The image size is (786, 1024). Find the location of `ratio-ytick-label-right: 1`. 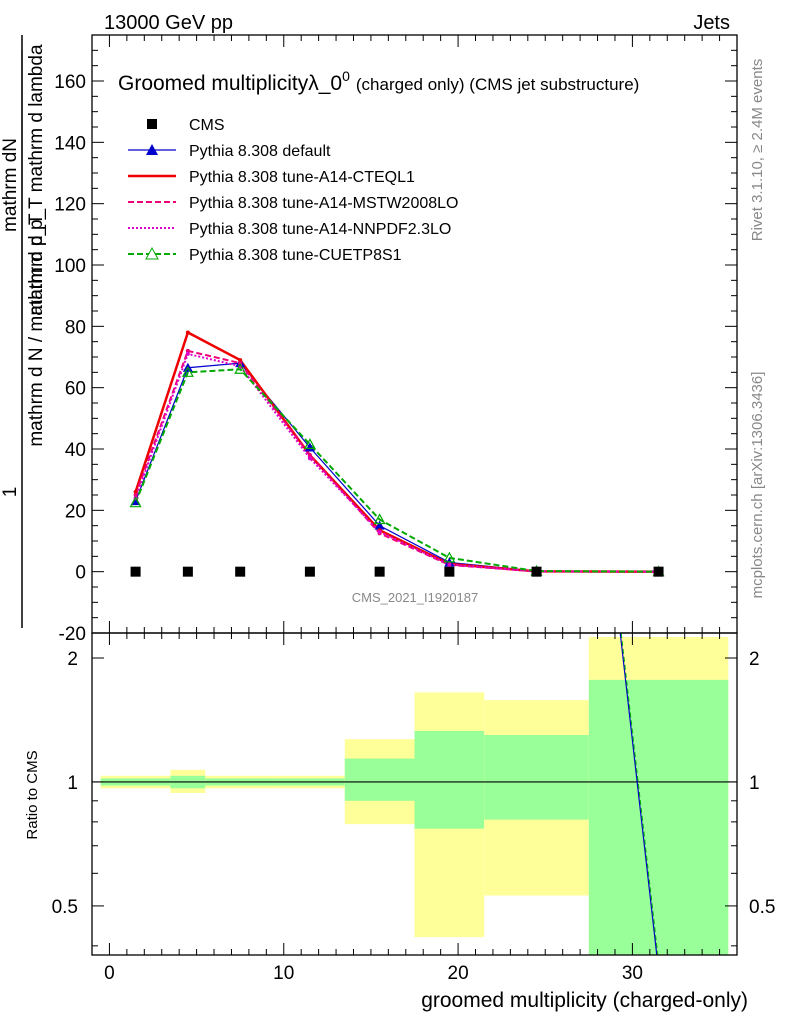

ratio-ytick-label-right: 1 is located at coordinates (754, 783).